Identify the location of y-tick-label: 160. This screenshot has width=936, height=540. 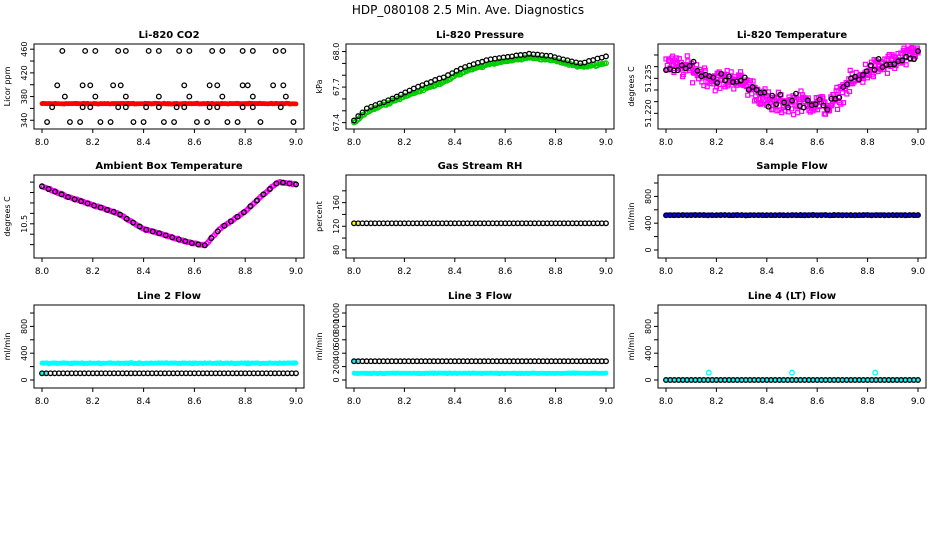
(336, 202).